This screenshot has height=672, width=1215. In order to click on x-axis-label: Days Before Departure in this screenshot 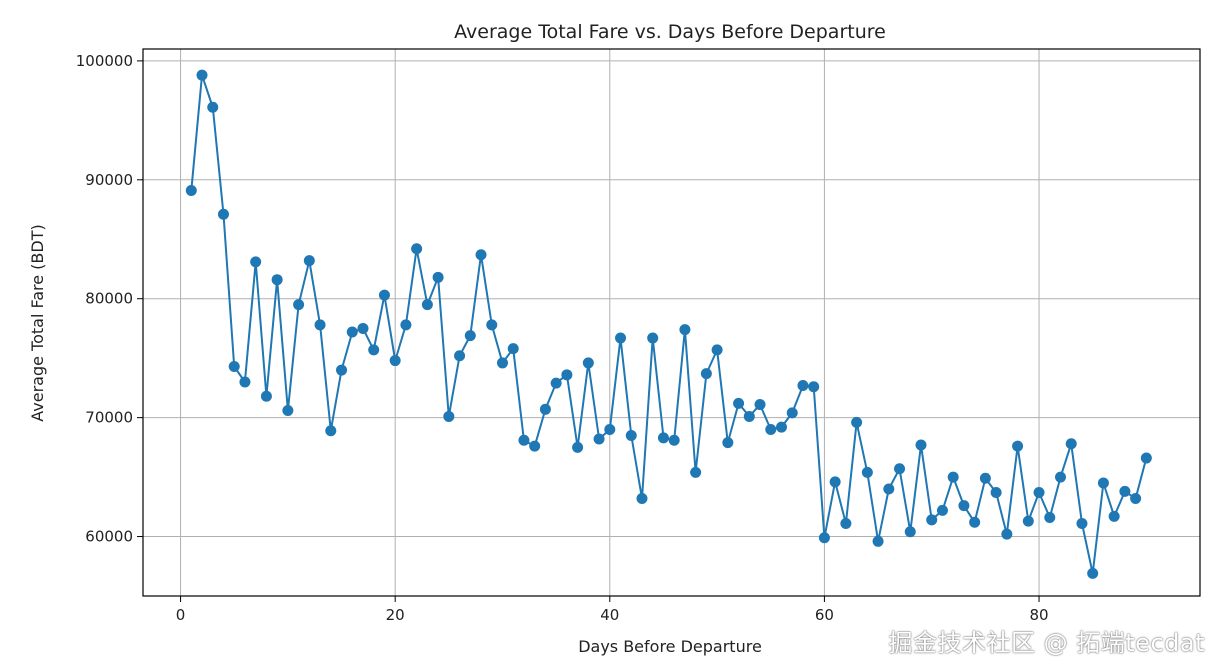, I will do `click(670, 646)`.